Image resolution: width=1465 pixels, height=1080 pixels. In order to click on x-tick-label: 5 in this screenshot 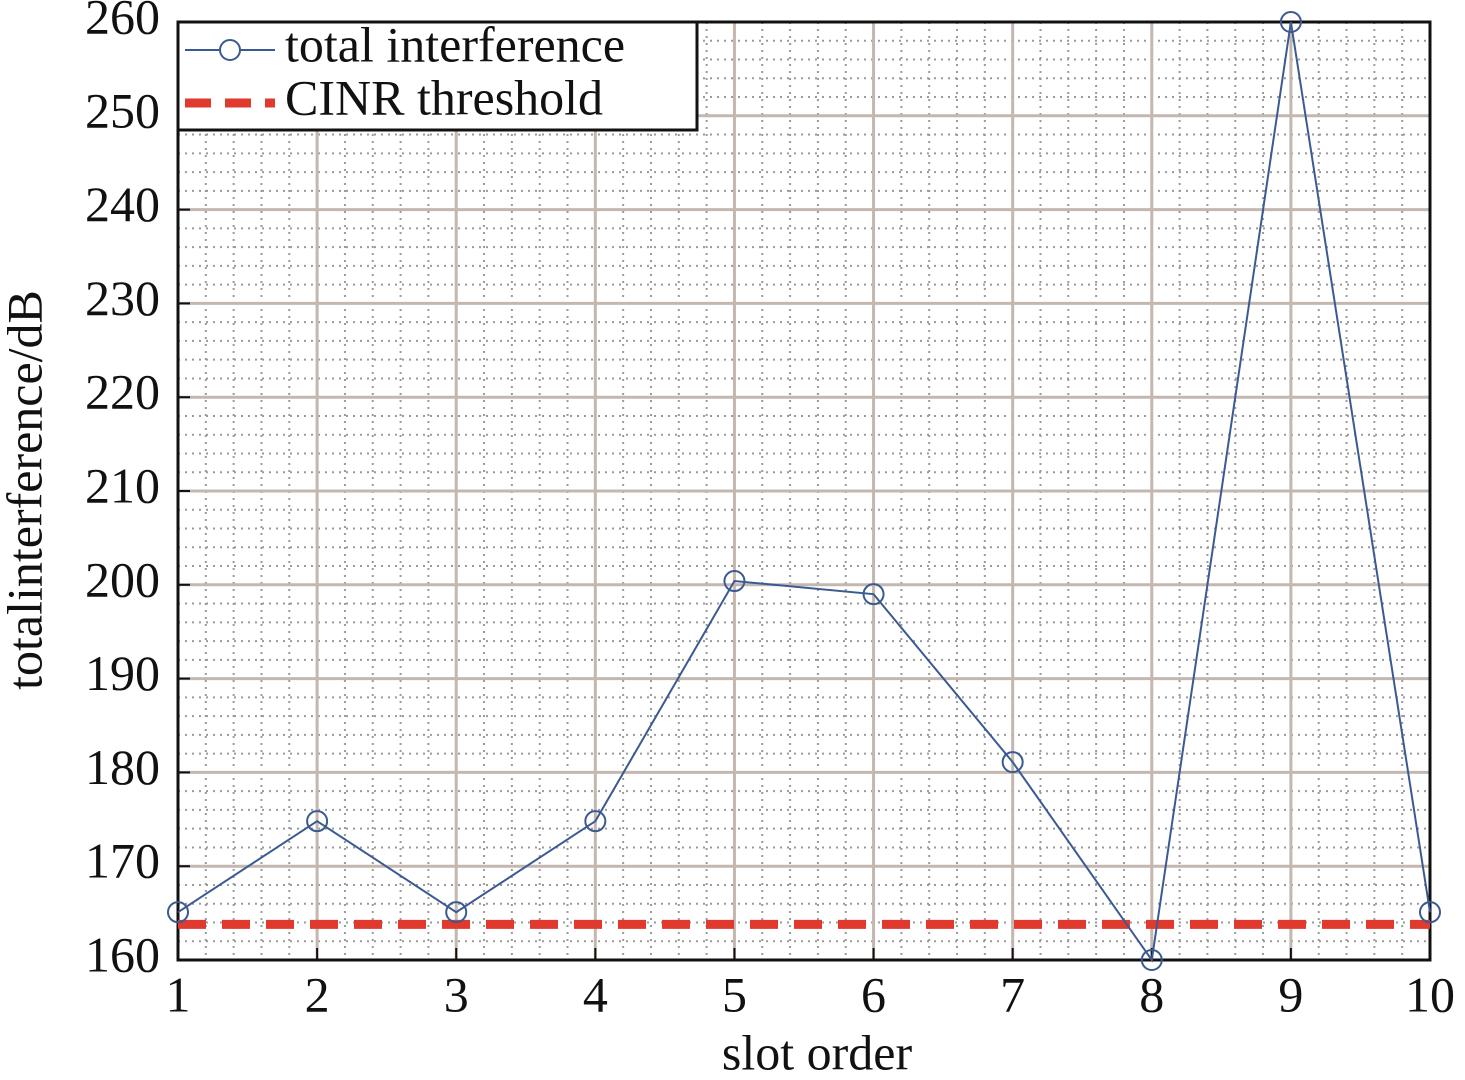, I will do `click(734, 994)`.